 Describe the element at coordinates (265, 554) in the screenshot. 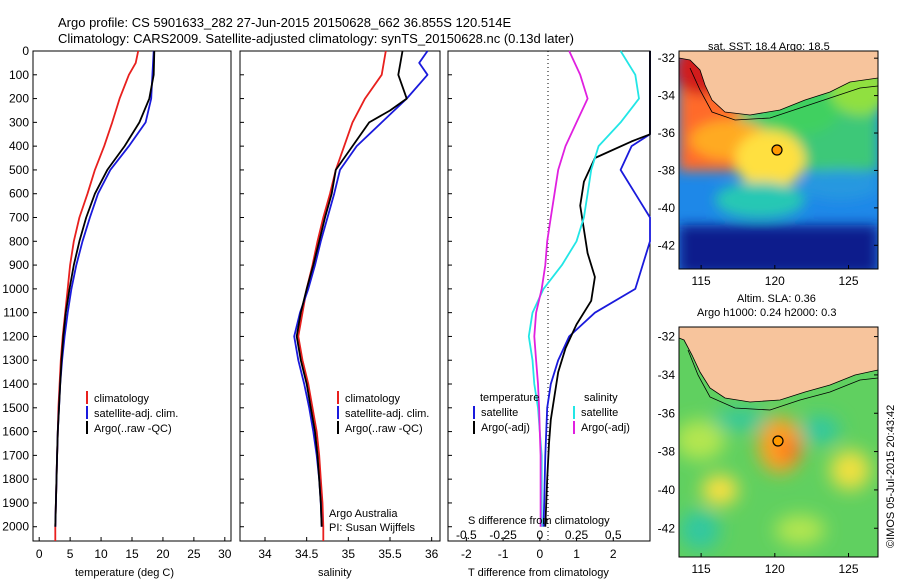

I see `salinity-x-tick-label: 34` at that location.